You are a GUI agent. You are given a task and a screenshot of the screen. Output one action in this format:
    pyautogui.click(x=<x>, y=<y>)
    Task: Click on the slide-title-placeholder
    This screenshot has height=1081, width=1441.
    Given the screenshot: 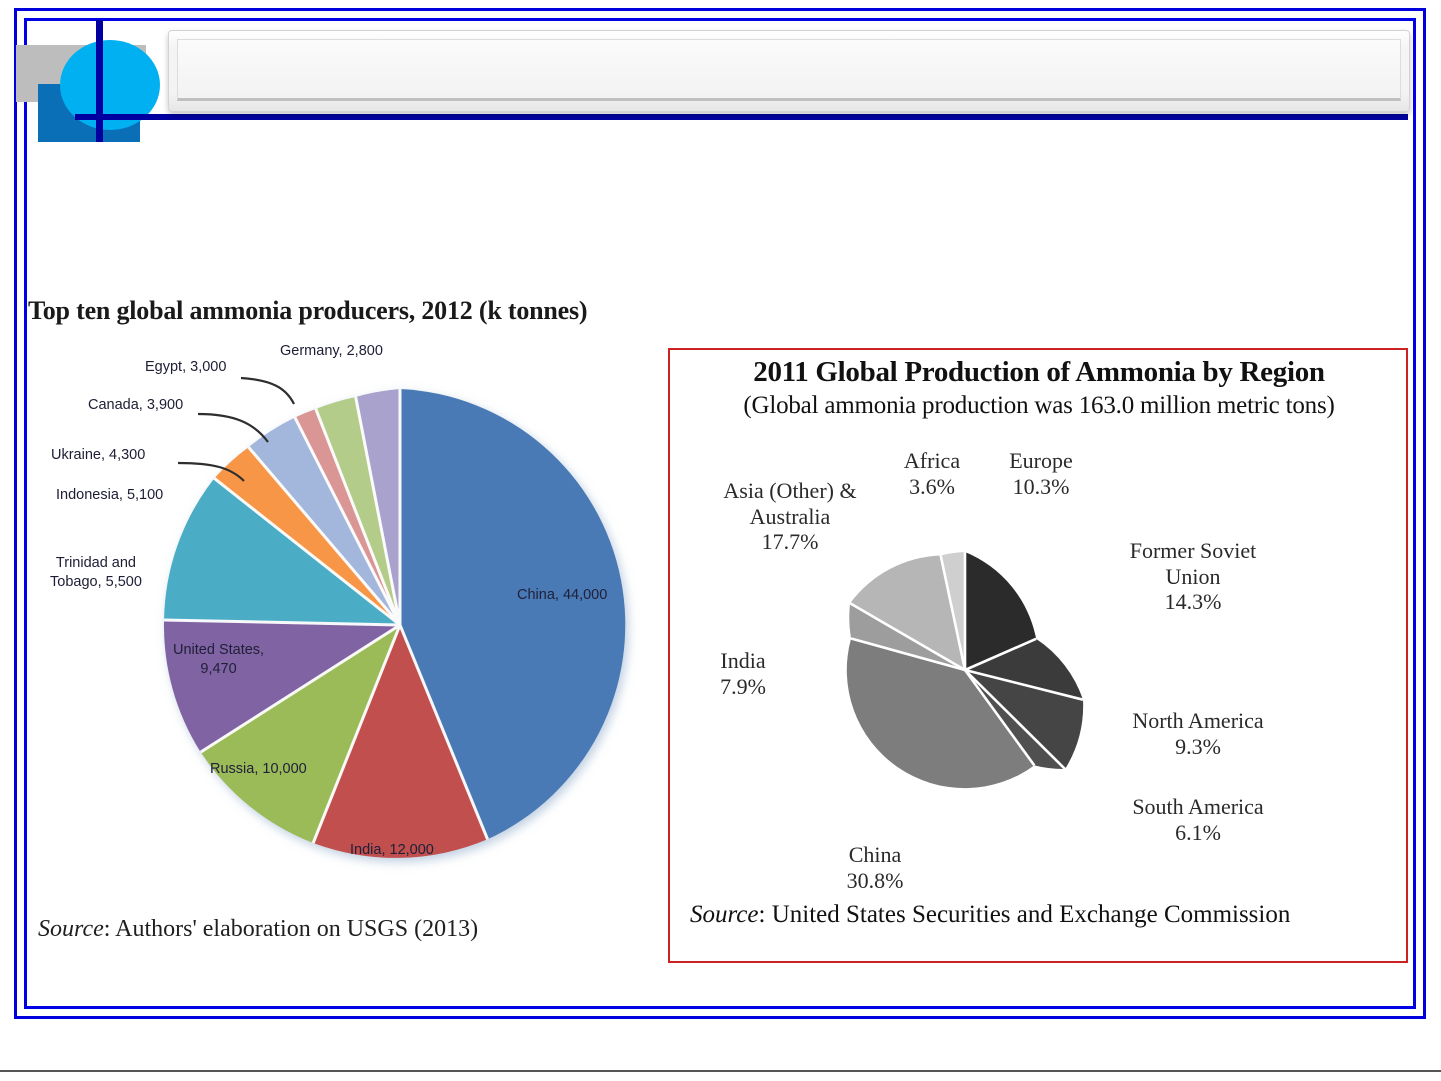 What is the action you would take?
    pyautogui.click(x=789, y=71)
    